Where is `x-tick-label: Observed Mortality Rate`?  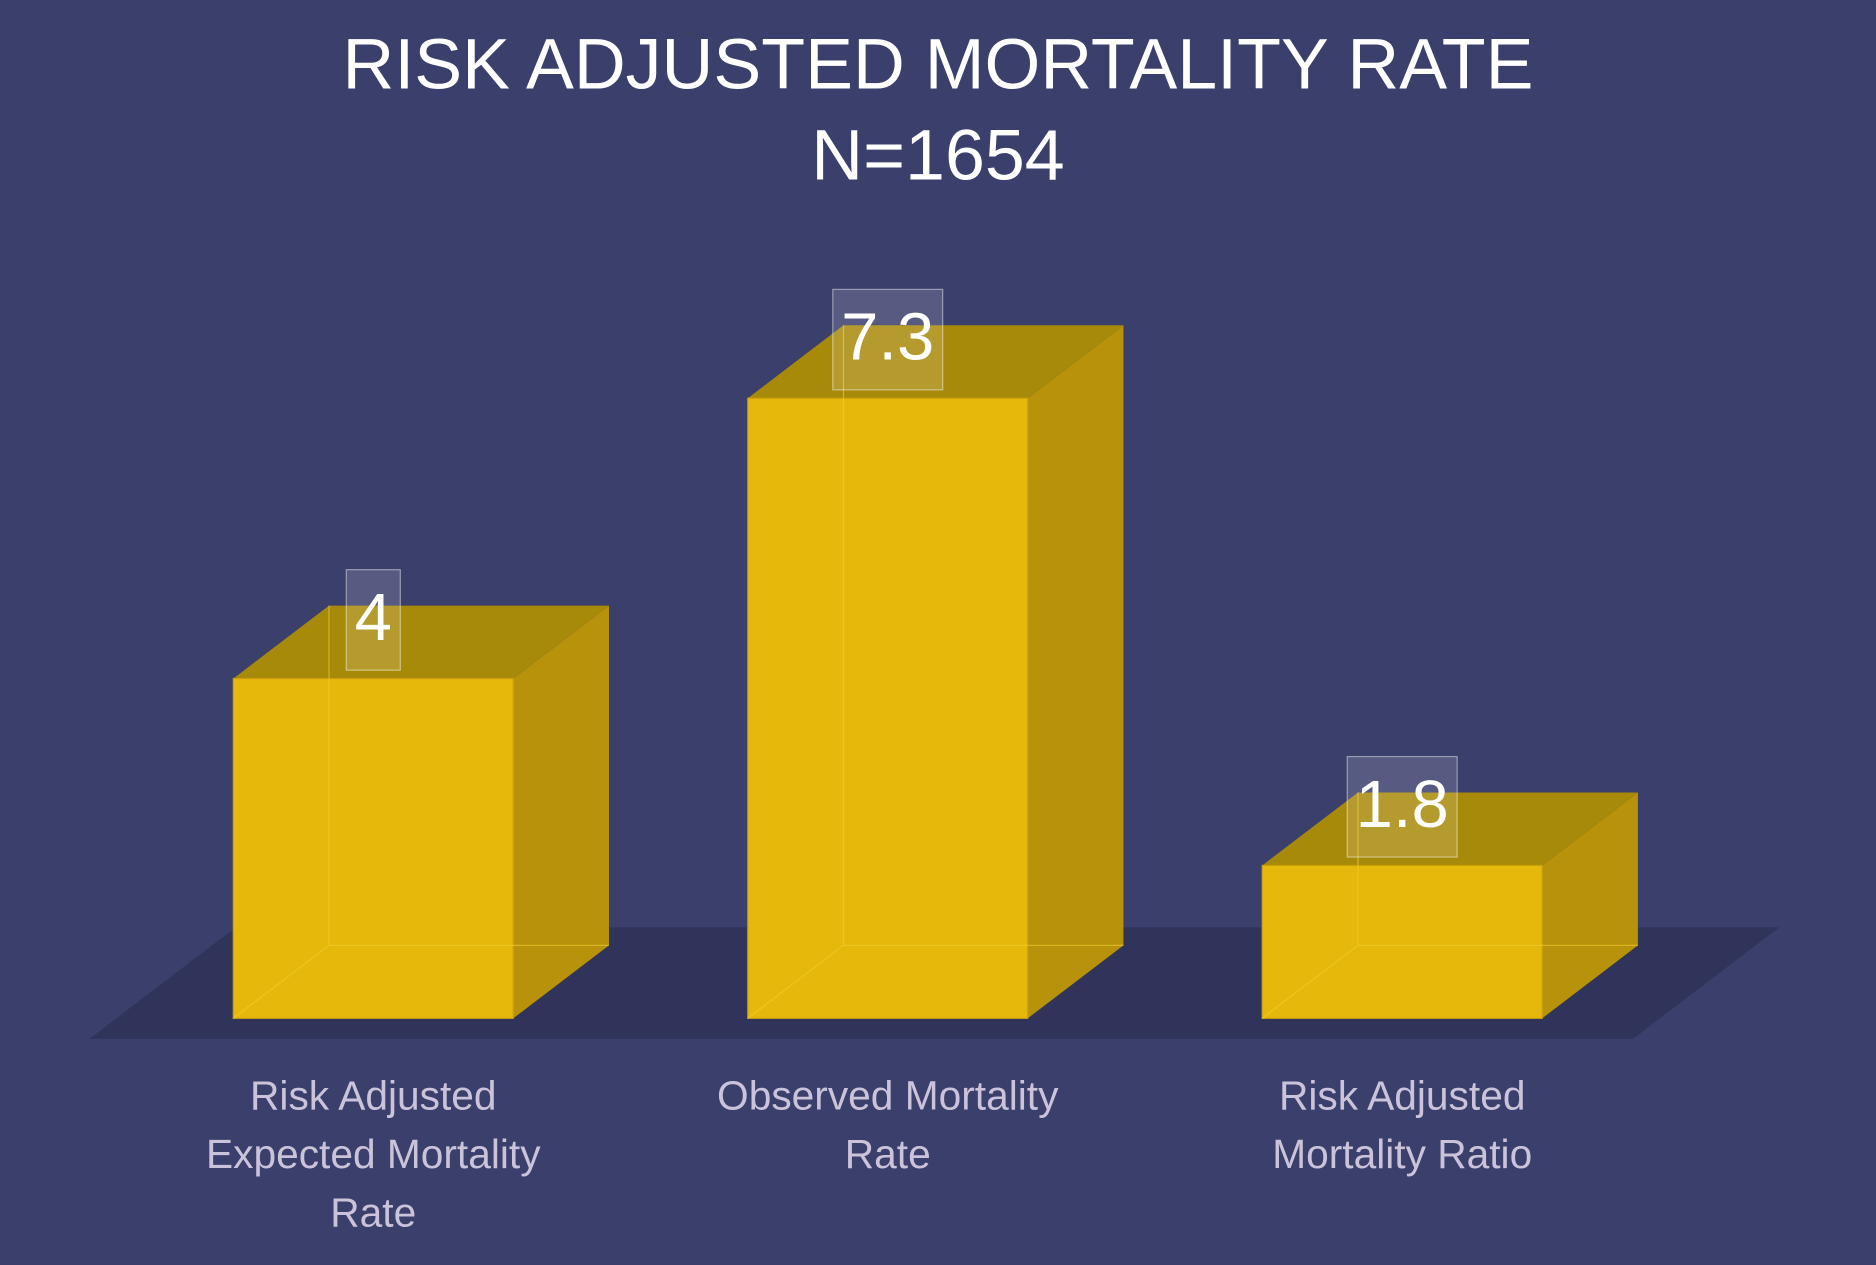
x-tick-label: Observed Mortality Rate is located at coordinates (888, 1125).